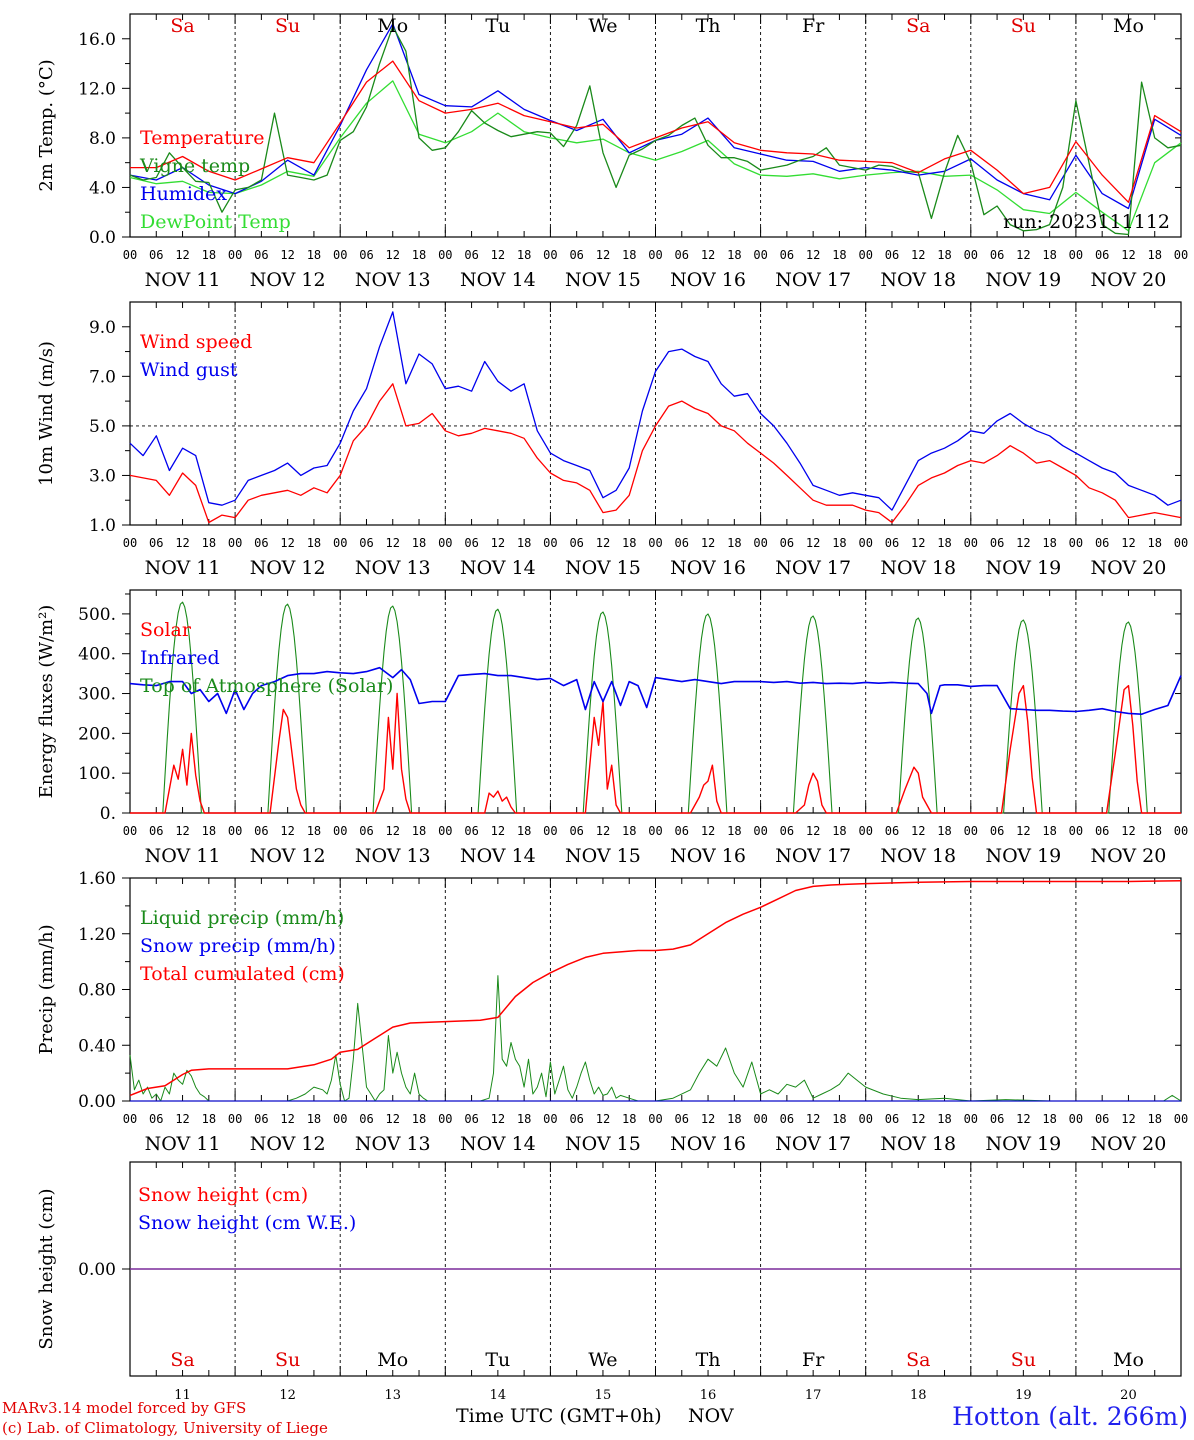 This screenshot has height=1440, width=1194. What do you see at coordinates (183, 568) in the screenshot?
I see `date-label: NOV 11` at bounding box center [183, 568].